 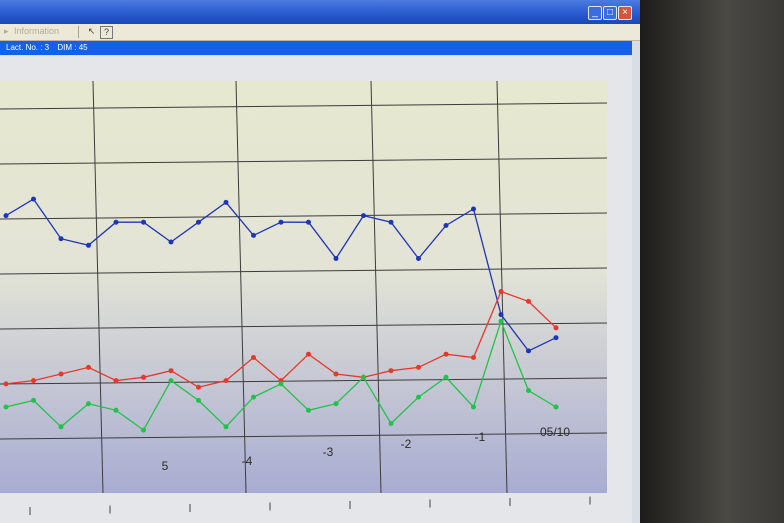 I want to click on info-strip: Lact. No. : 3 DIM : 45, so click(x=316, y=48).